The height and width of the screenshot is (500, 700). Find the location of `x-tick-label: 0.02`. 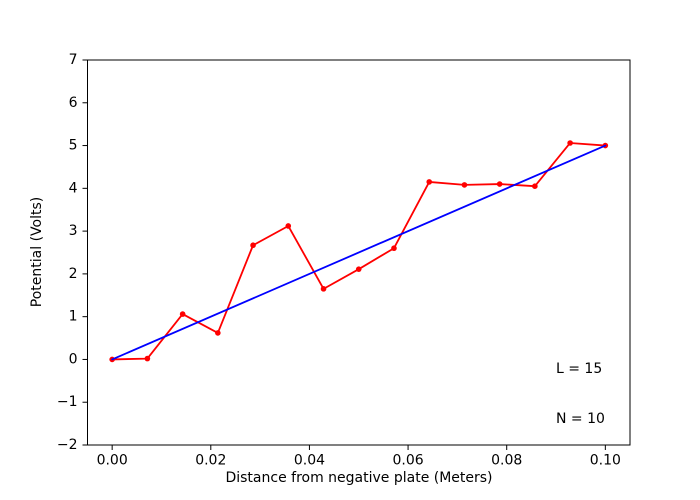

x-tick-label: 0.02 is located at coordinates (210, 461).